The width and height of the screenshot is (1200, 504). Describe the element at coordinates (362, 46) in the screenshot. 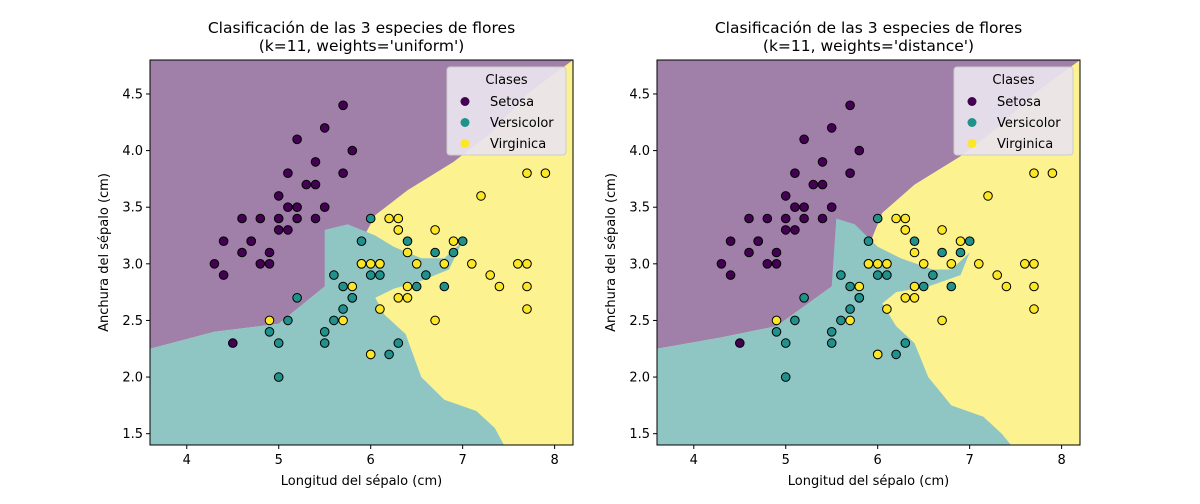

I see `title-line: (k=11, weights='uniform')` at that location.